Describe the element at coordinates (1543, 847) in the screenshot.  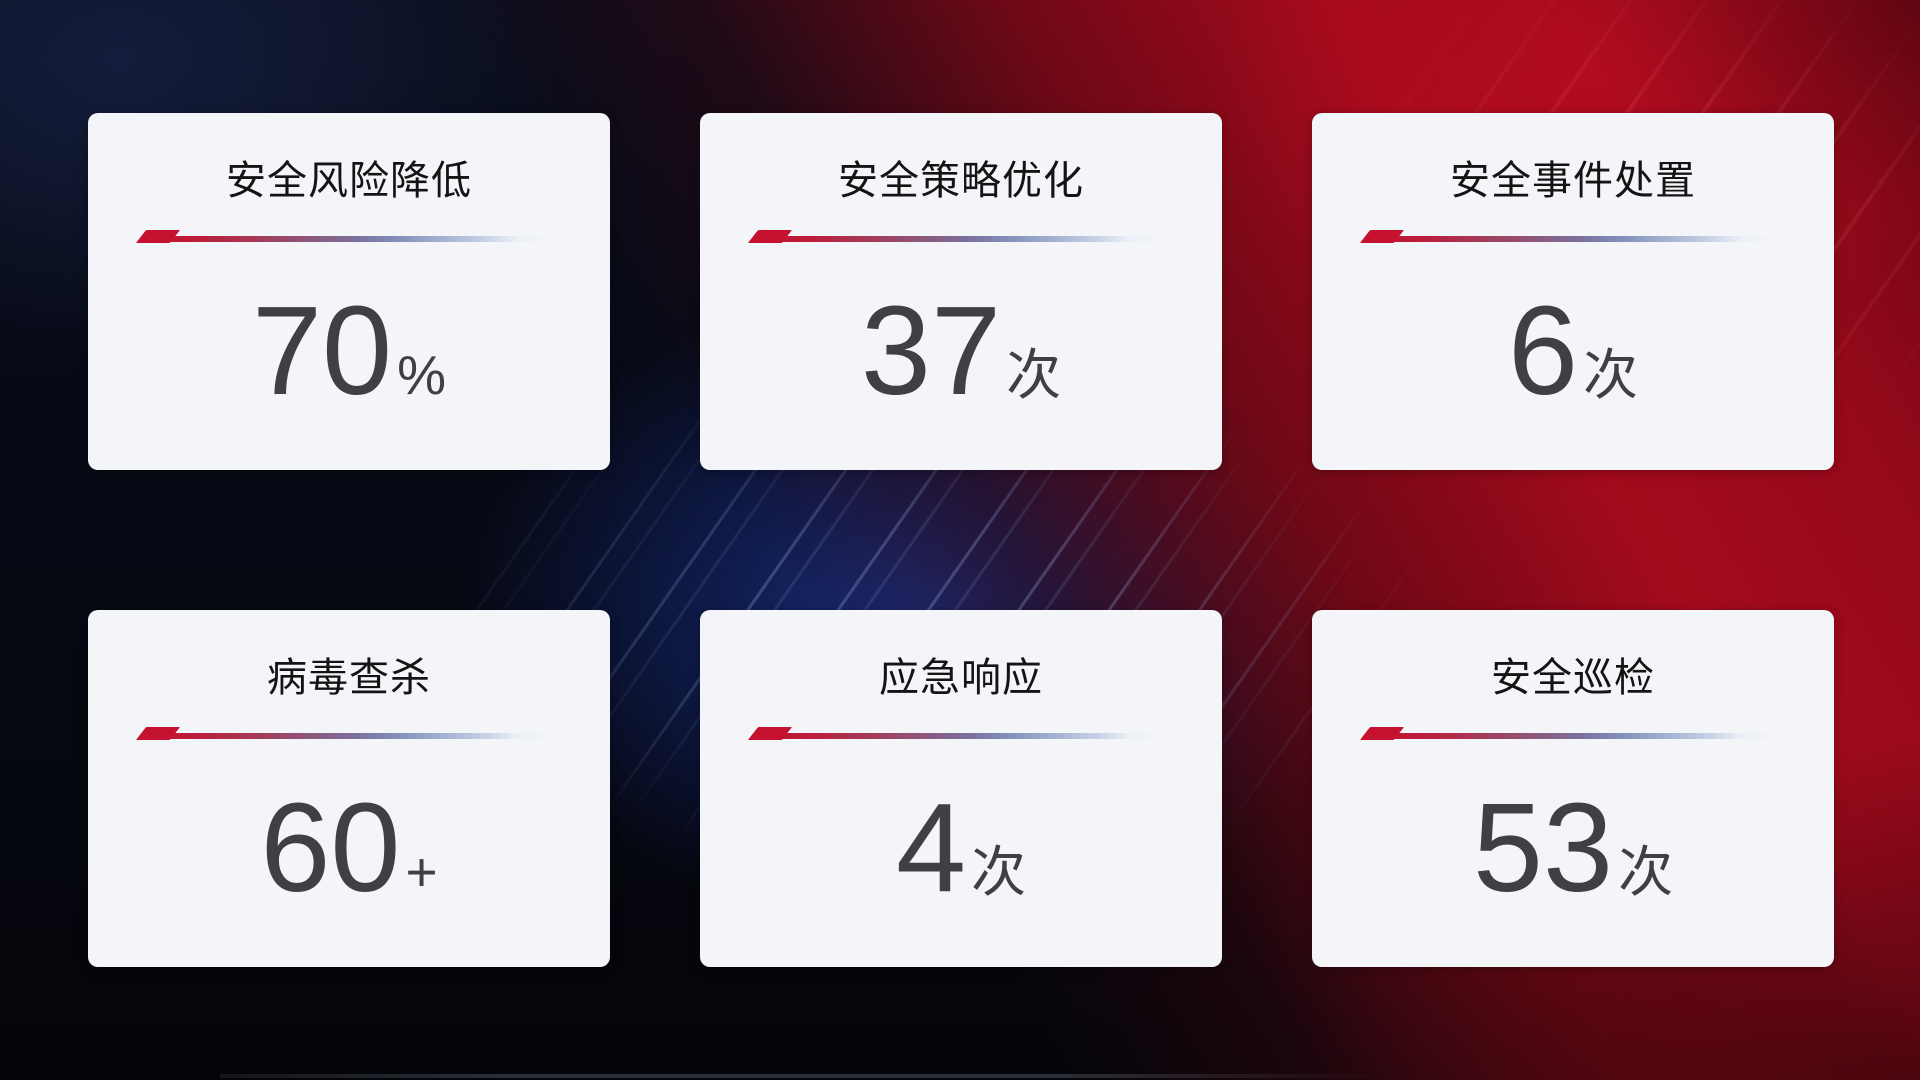
I see `card-value: 53` at that location.